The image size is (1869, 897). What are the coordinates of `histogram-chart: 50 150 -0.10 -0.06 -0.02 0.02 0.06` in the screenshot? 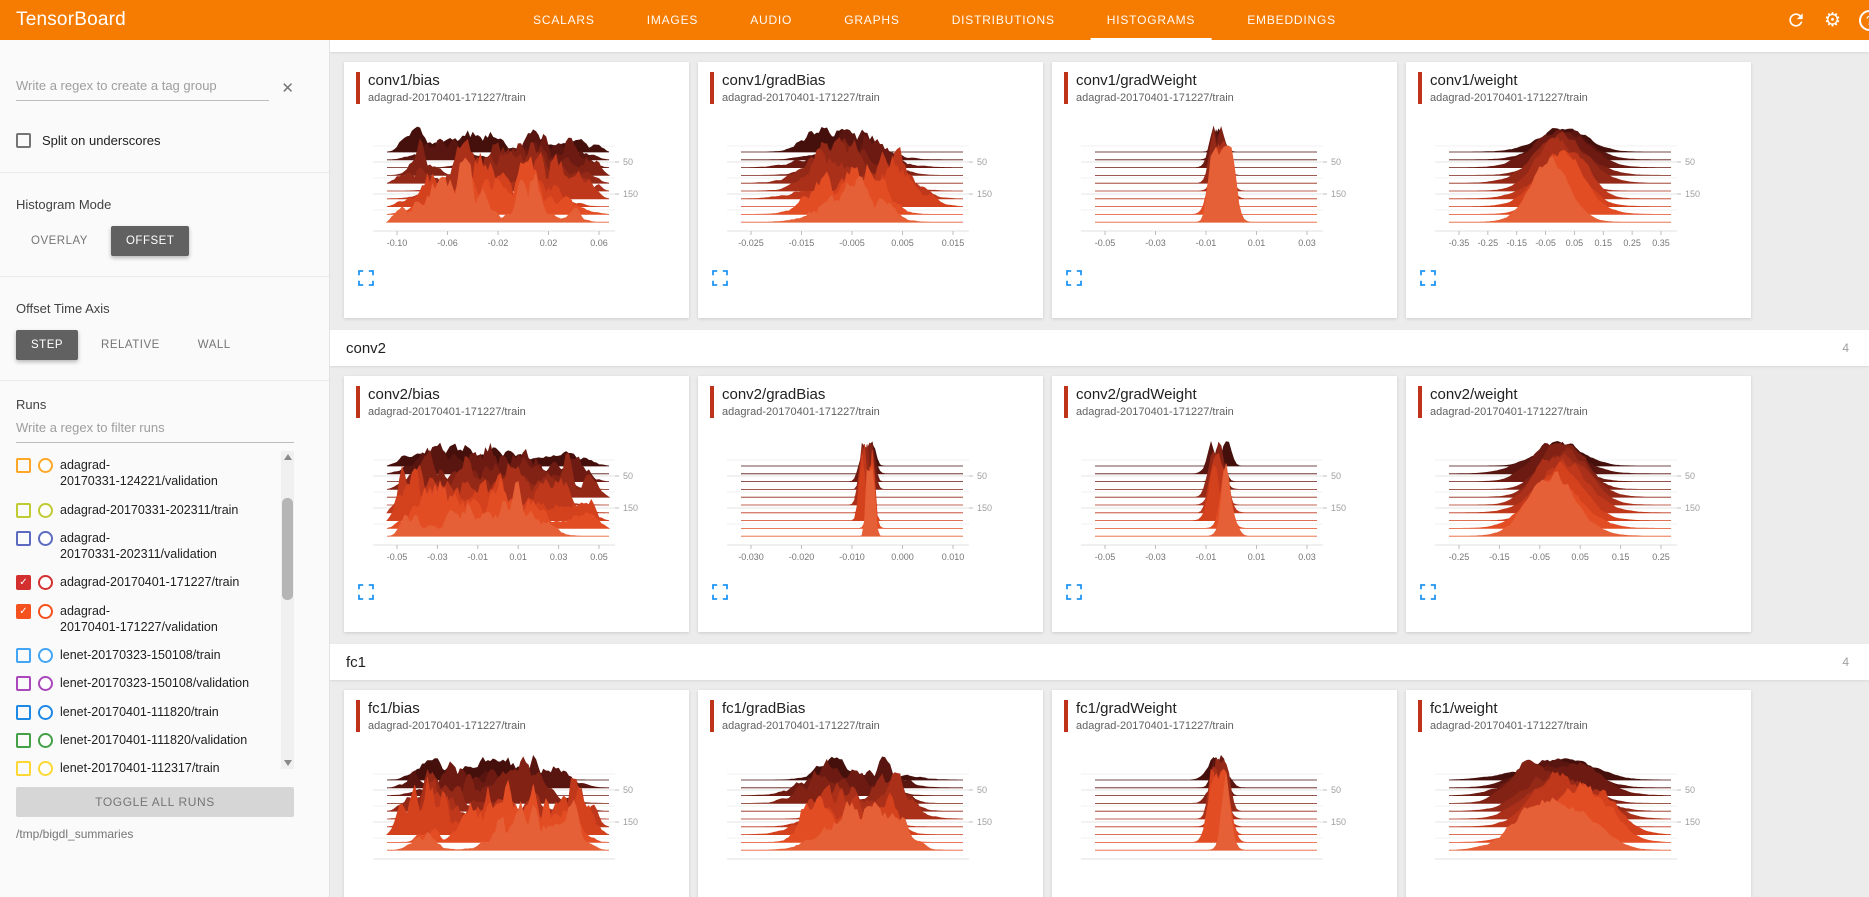 It's located at (517, 189).